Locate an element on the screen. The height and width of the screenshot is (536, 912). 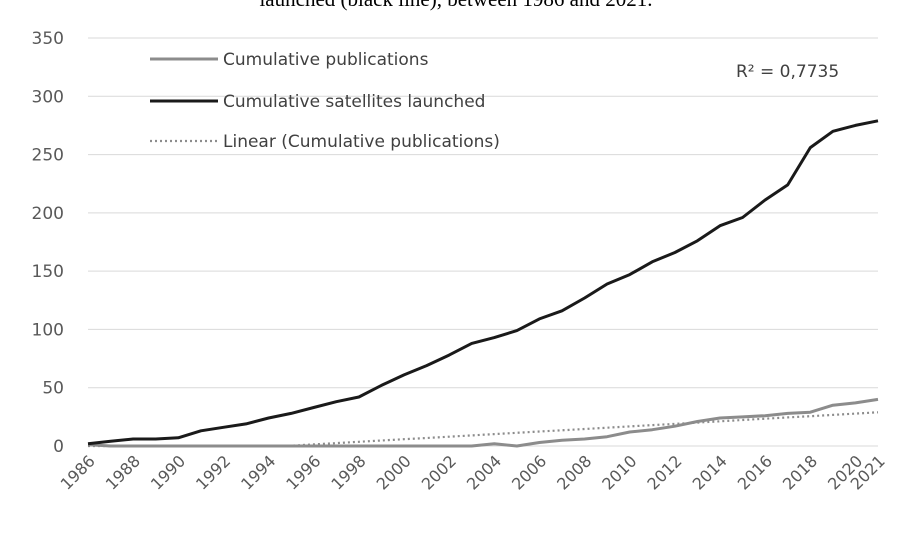
x-tick-label: 2012 is located at coordinates (664, 472).